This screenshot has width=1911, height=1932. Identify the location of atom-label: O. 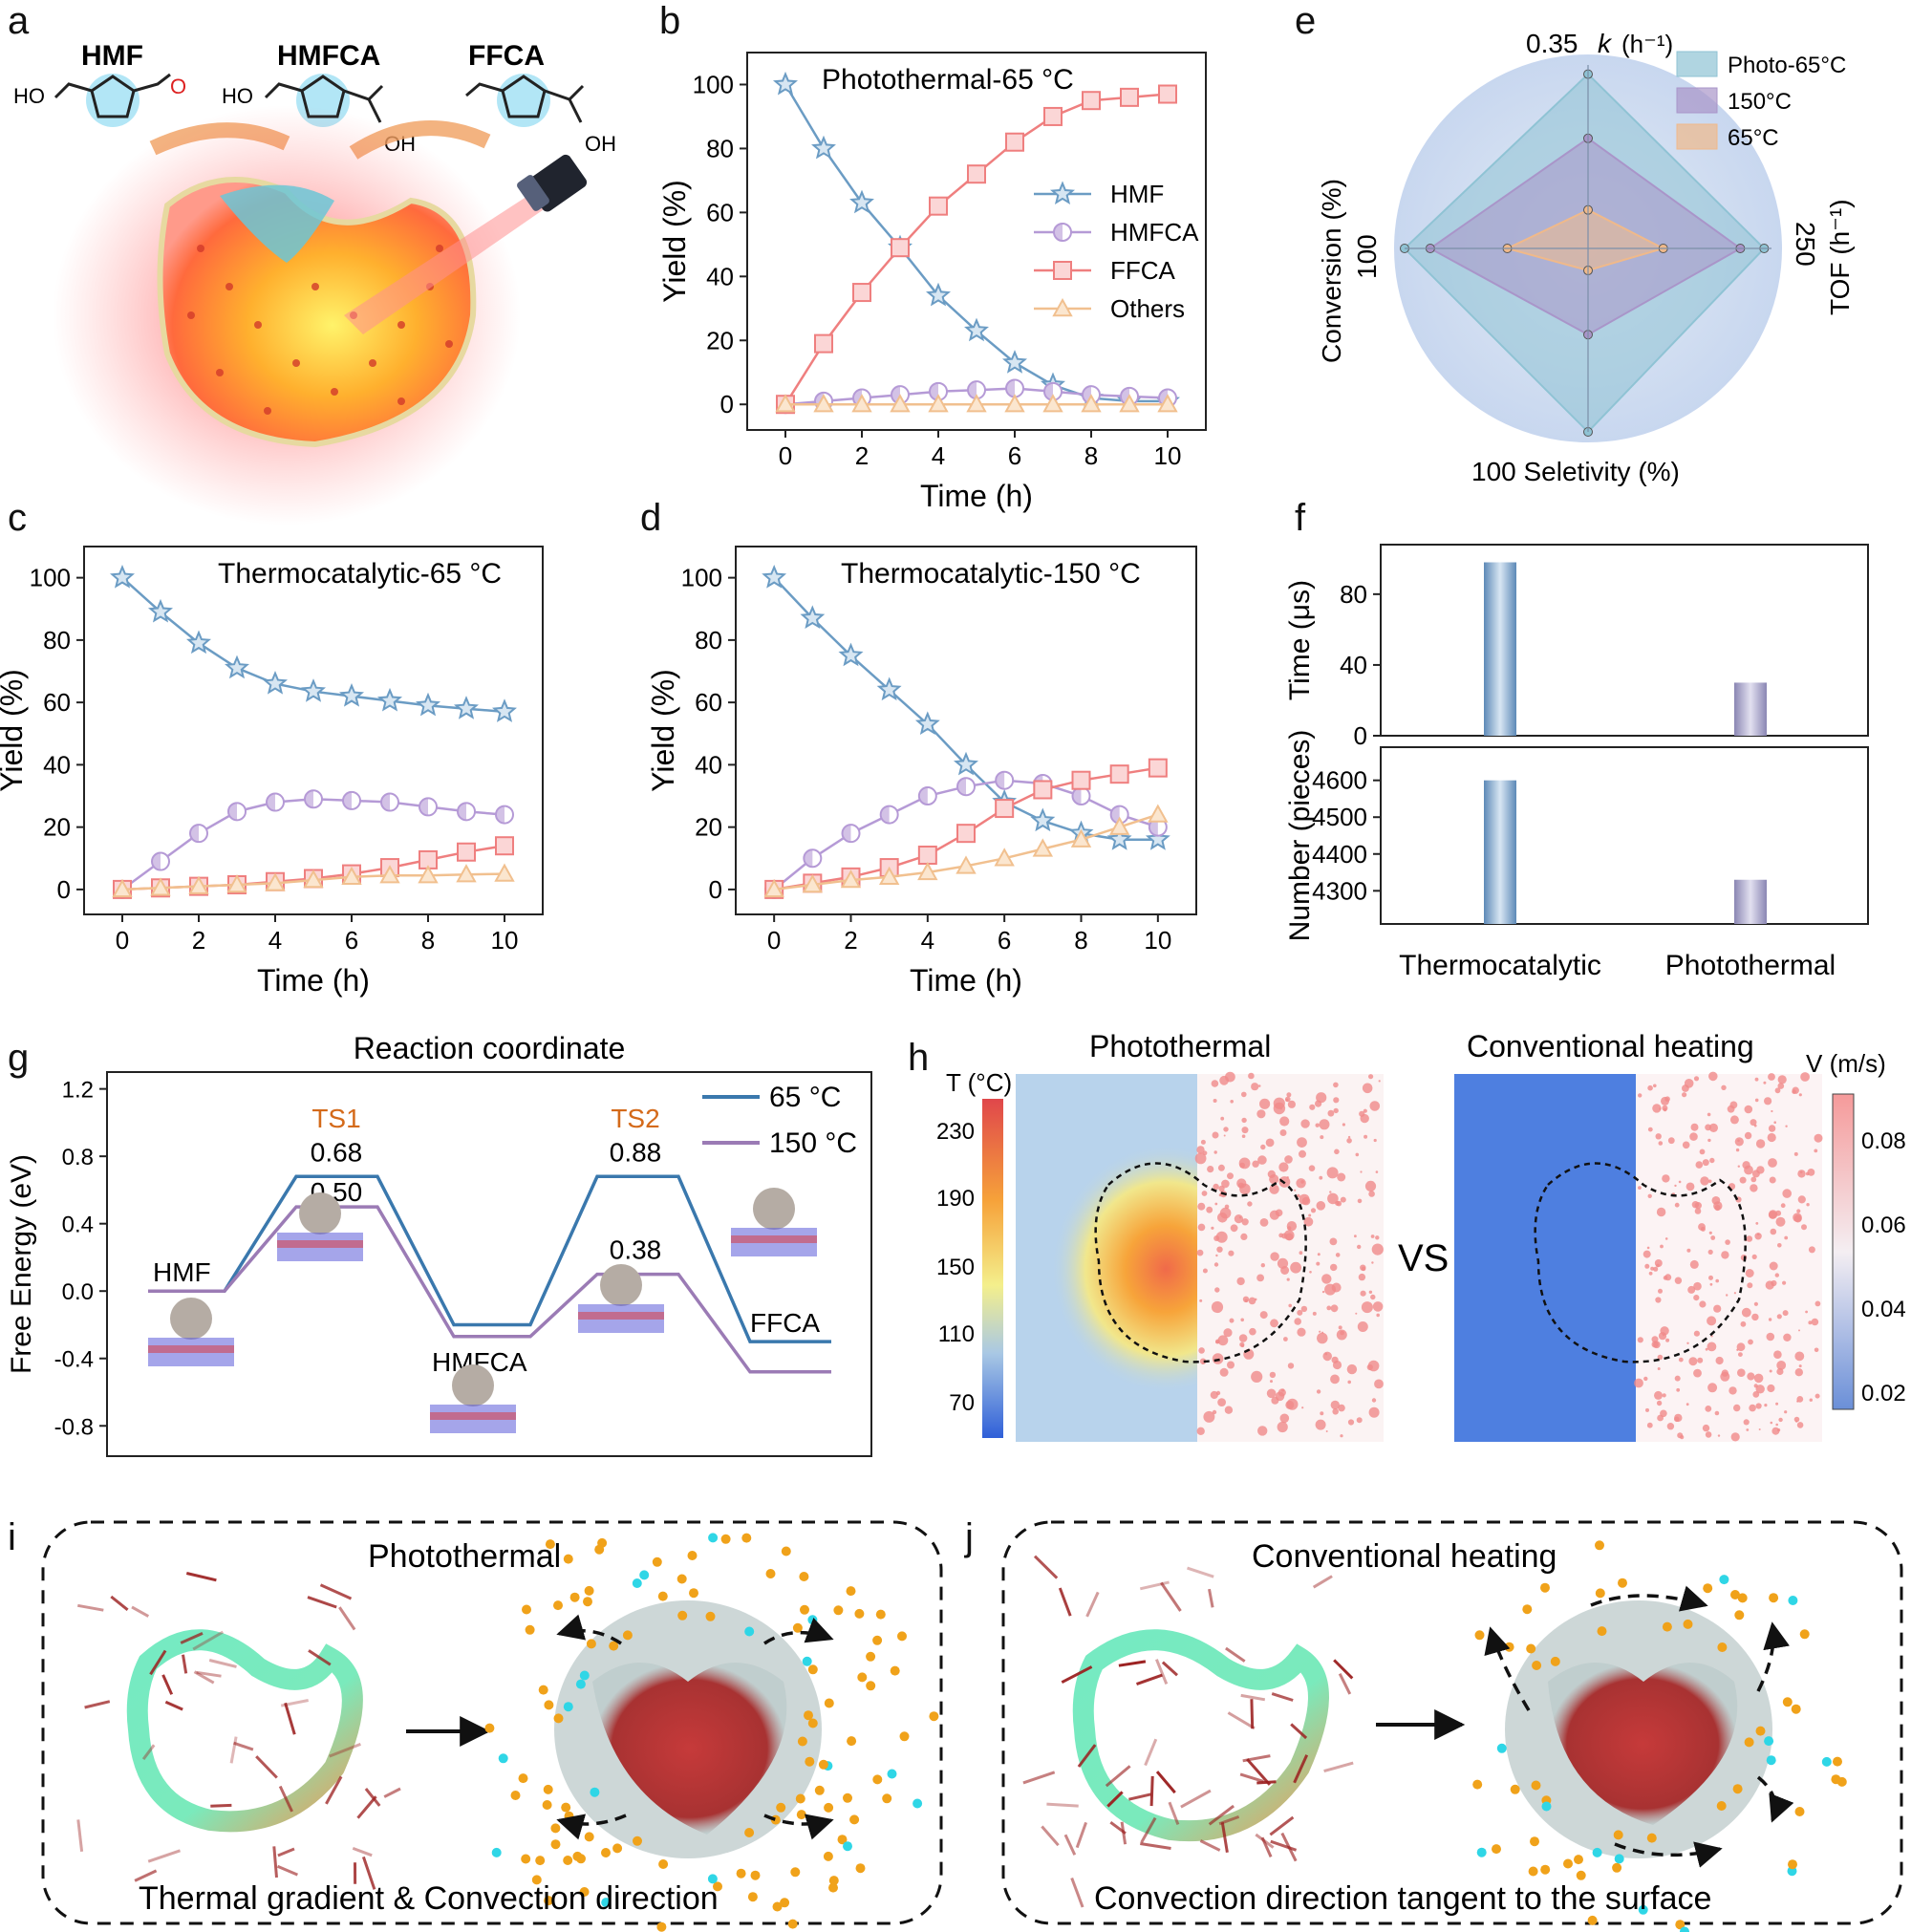
(178, 86).